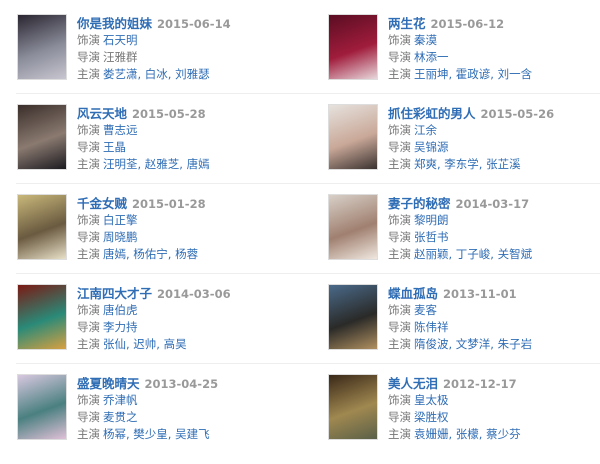 The height and width of the screenshot is (464, 600). What do you see at coordinates (413, 293) in the screenshot?
I see `drama-title-link: 蝶血孤岛` at bounding box center [413, 293].